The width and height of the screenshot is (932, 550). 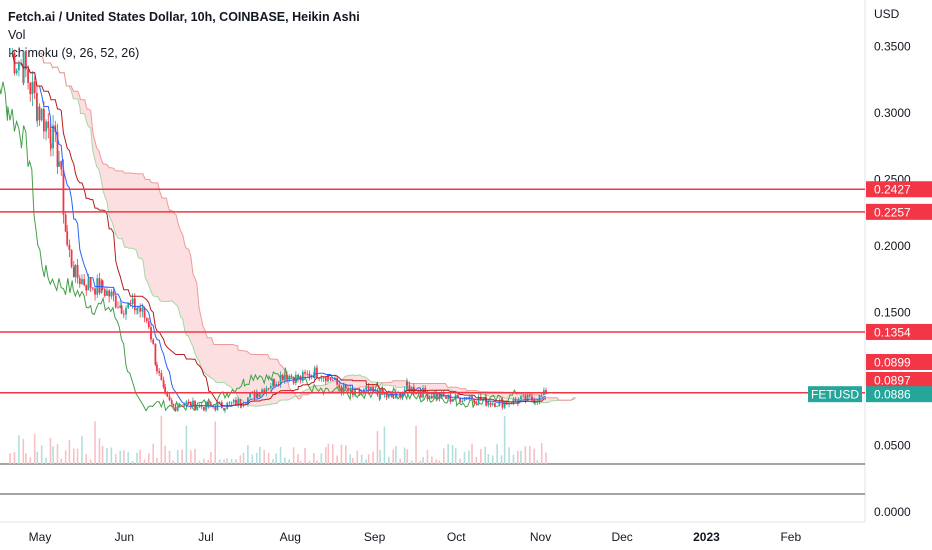 I want to click on price-label: 0.0897, so click(x=899, y=380).